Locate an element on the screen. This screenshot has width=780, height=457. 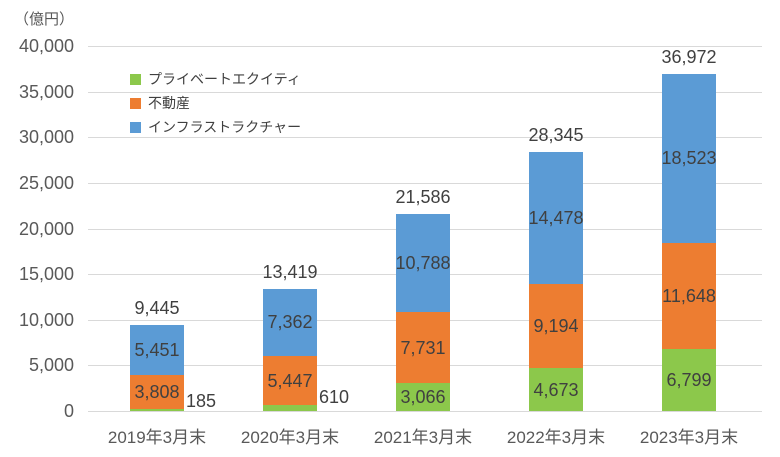
x-axis-category-label: 2022年3月末 is located at coordinates (556, 437).